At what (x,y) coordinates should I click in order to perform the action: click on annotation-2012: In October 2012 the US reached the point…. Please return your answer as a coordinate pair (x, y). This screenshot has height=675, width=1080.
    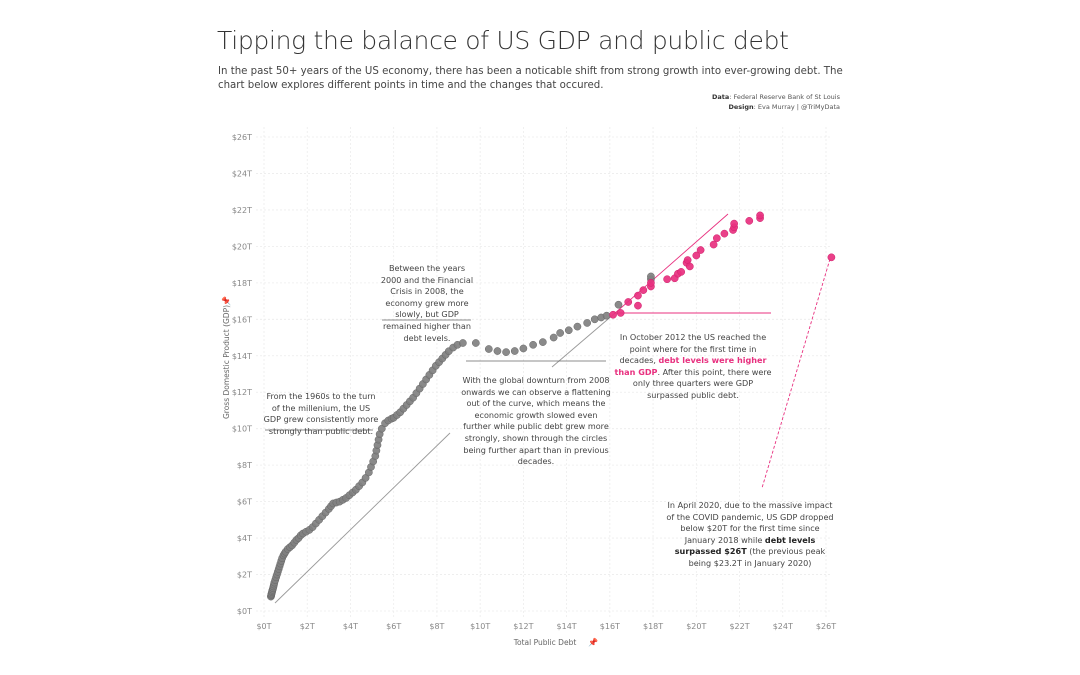
    Looking at the image, I should click on (693, 366).